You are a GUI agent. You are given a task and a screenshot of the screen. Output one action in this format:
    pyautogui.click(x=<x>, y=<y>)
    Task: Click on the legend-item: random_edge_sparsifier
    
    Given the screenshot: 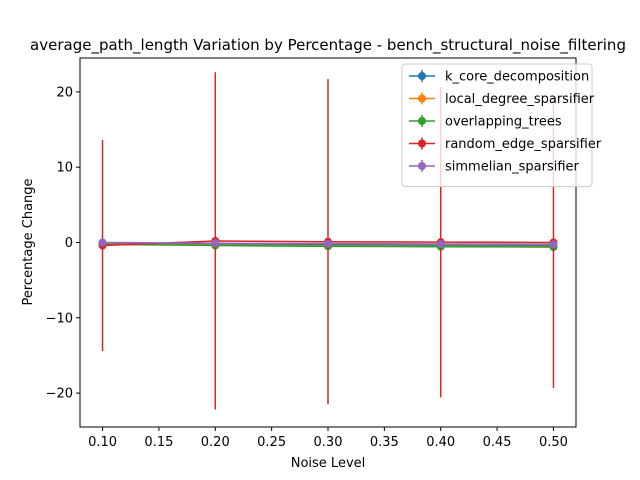 What is the action you would take?
    pyautogui.click(x=505, y=144)
    